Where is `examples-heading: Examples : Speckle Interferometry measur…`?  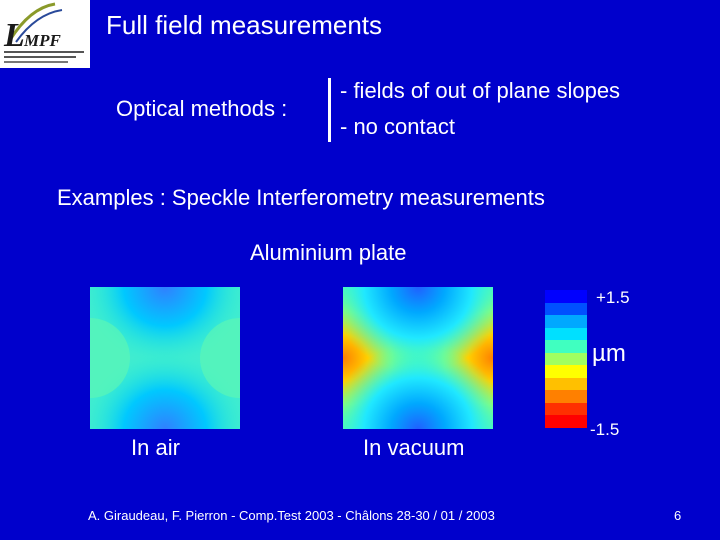 examples-heading: Examples : Speckle Interferometry measur… is located at coordinates (301, 197).